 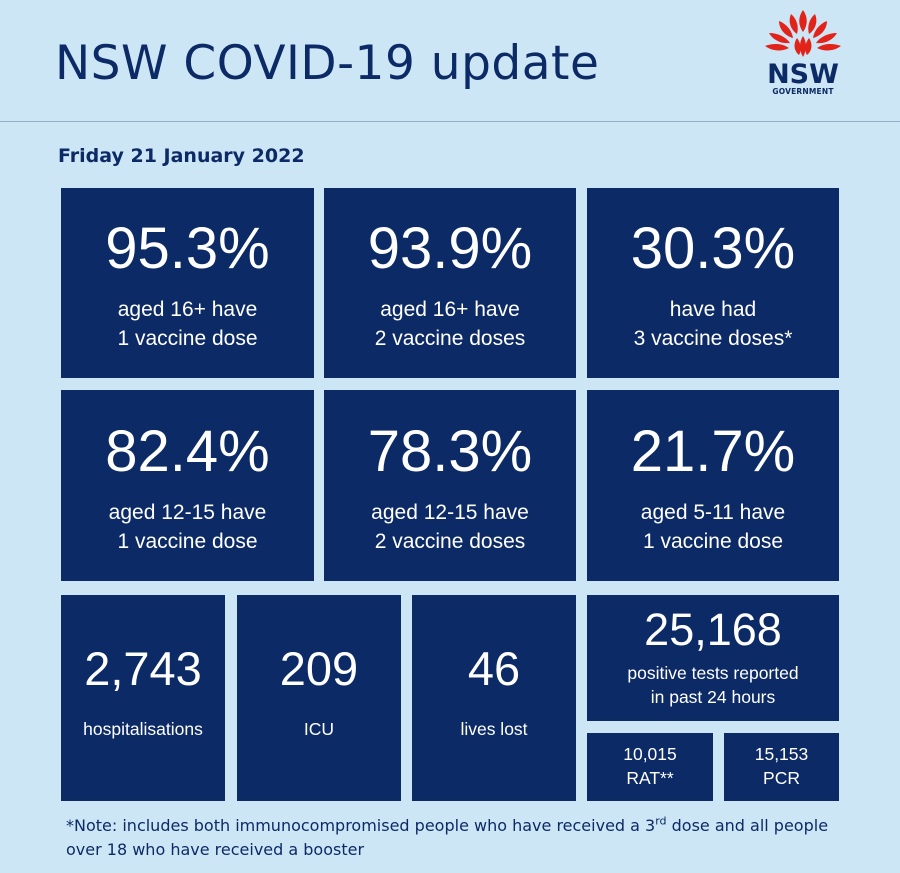 I want to click on stat-tile-3-doses: 30.3% have had 3 vaccine doses*, so click(x=713, y=283).